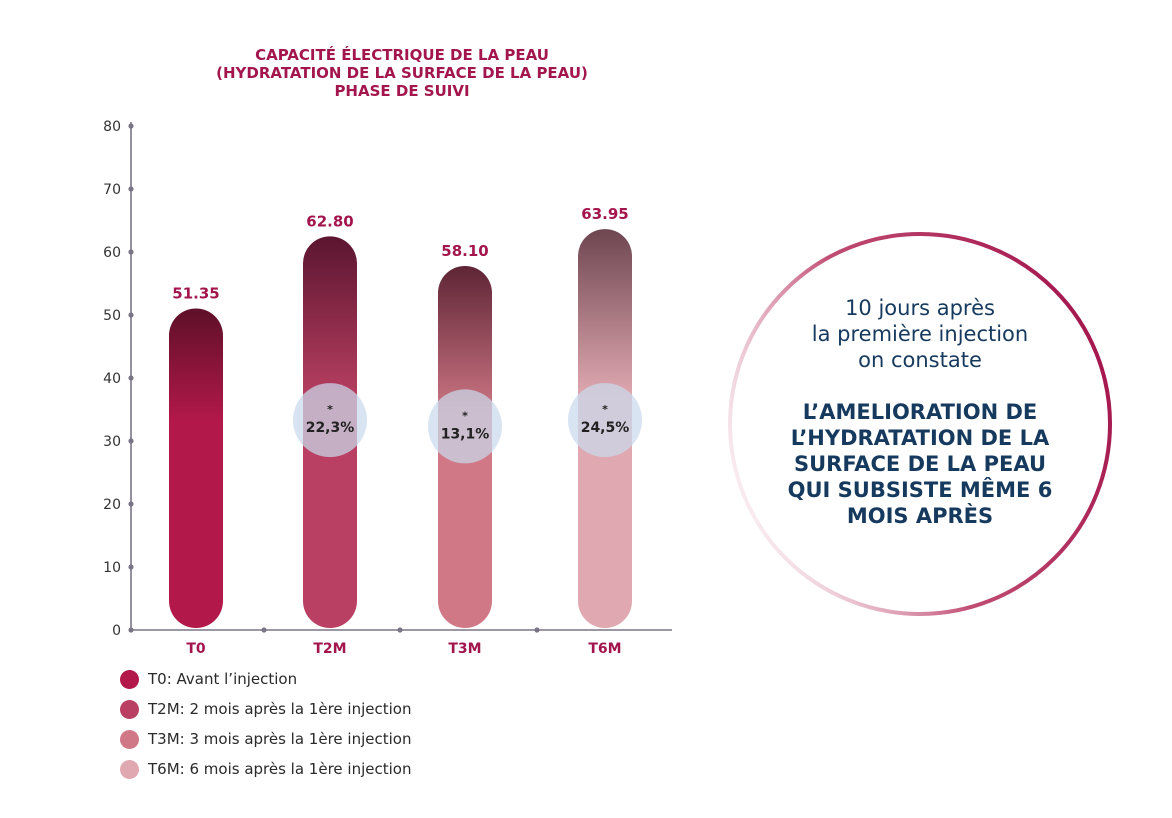 This screenshot has height=818, width=1172. I want to click on data-label: 51.35, so click(195, 293).